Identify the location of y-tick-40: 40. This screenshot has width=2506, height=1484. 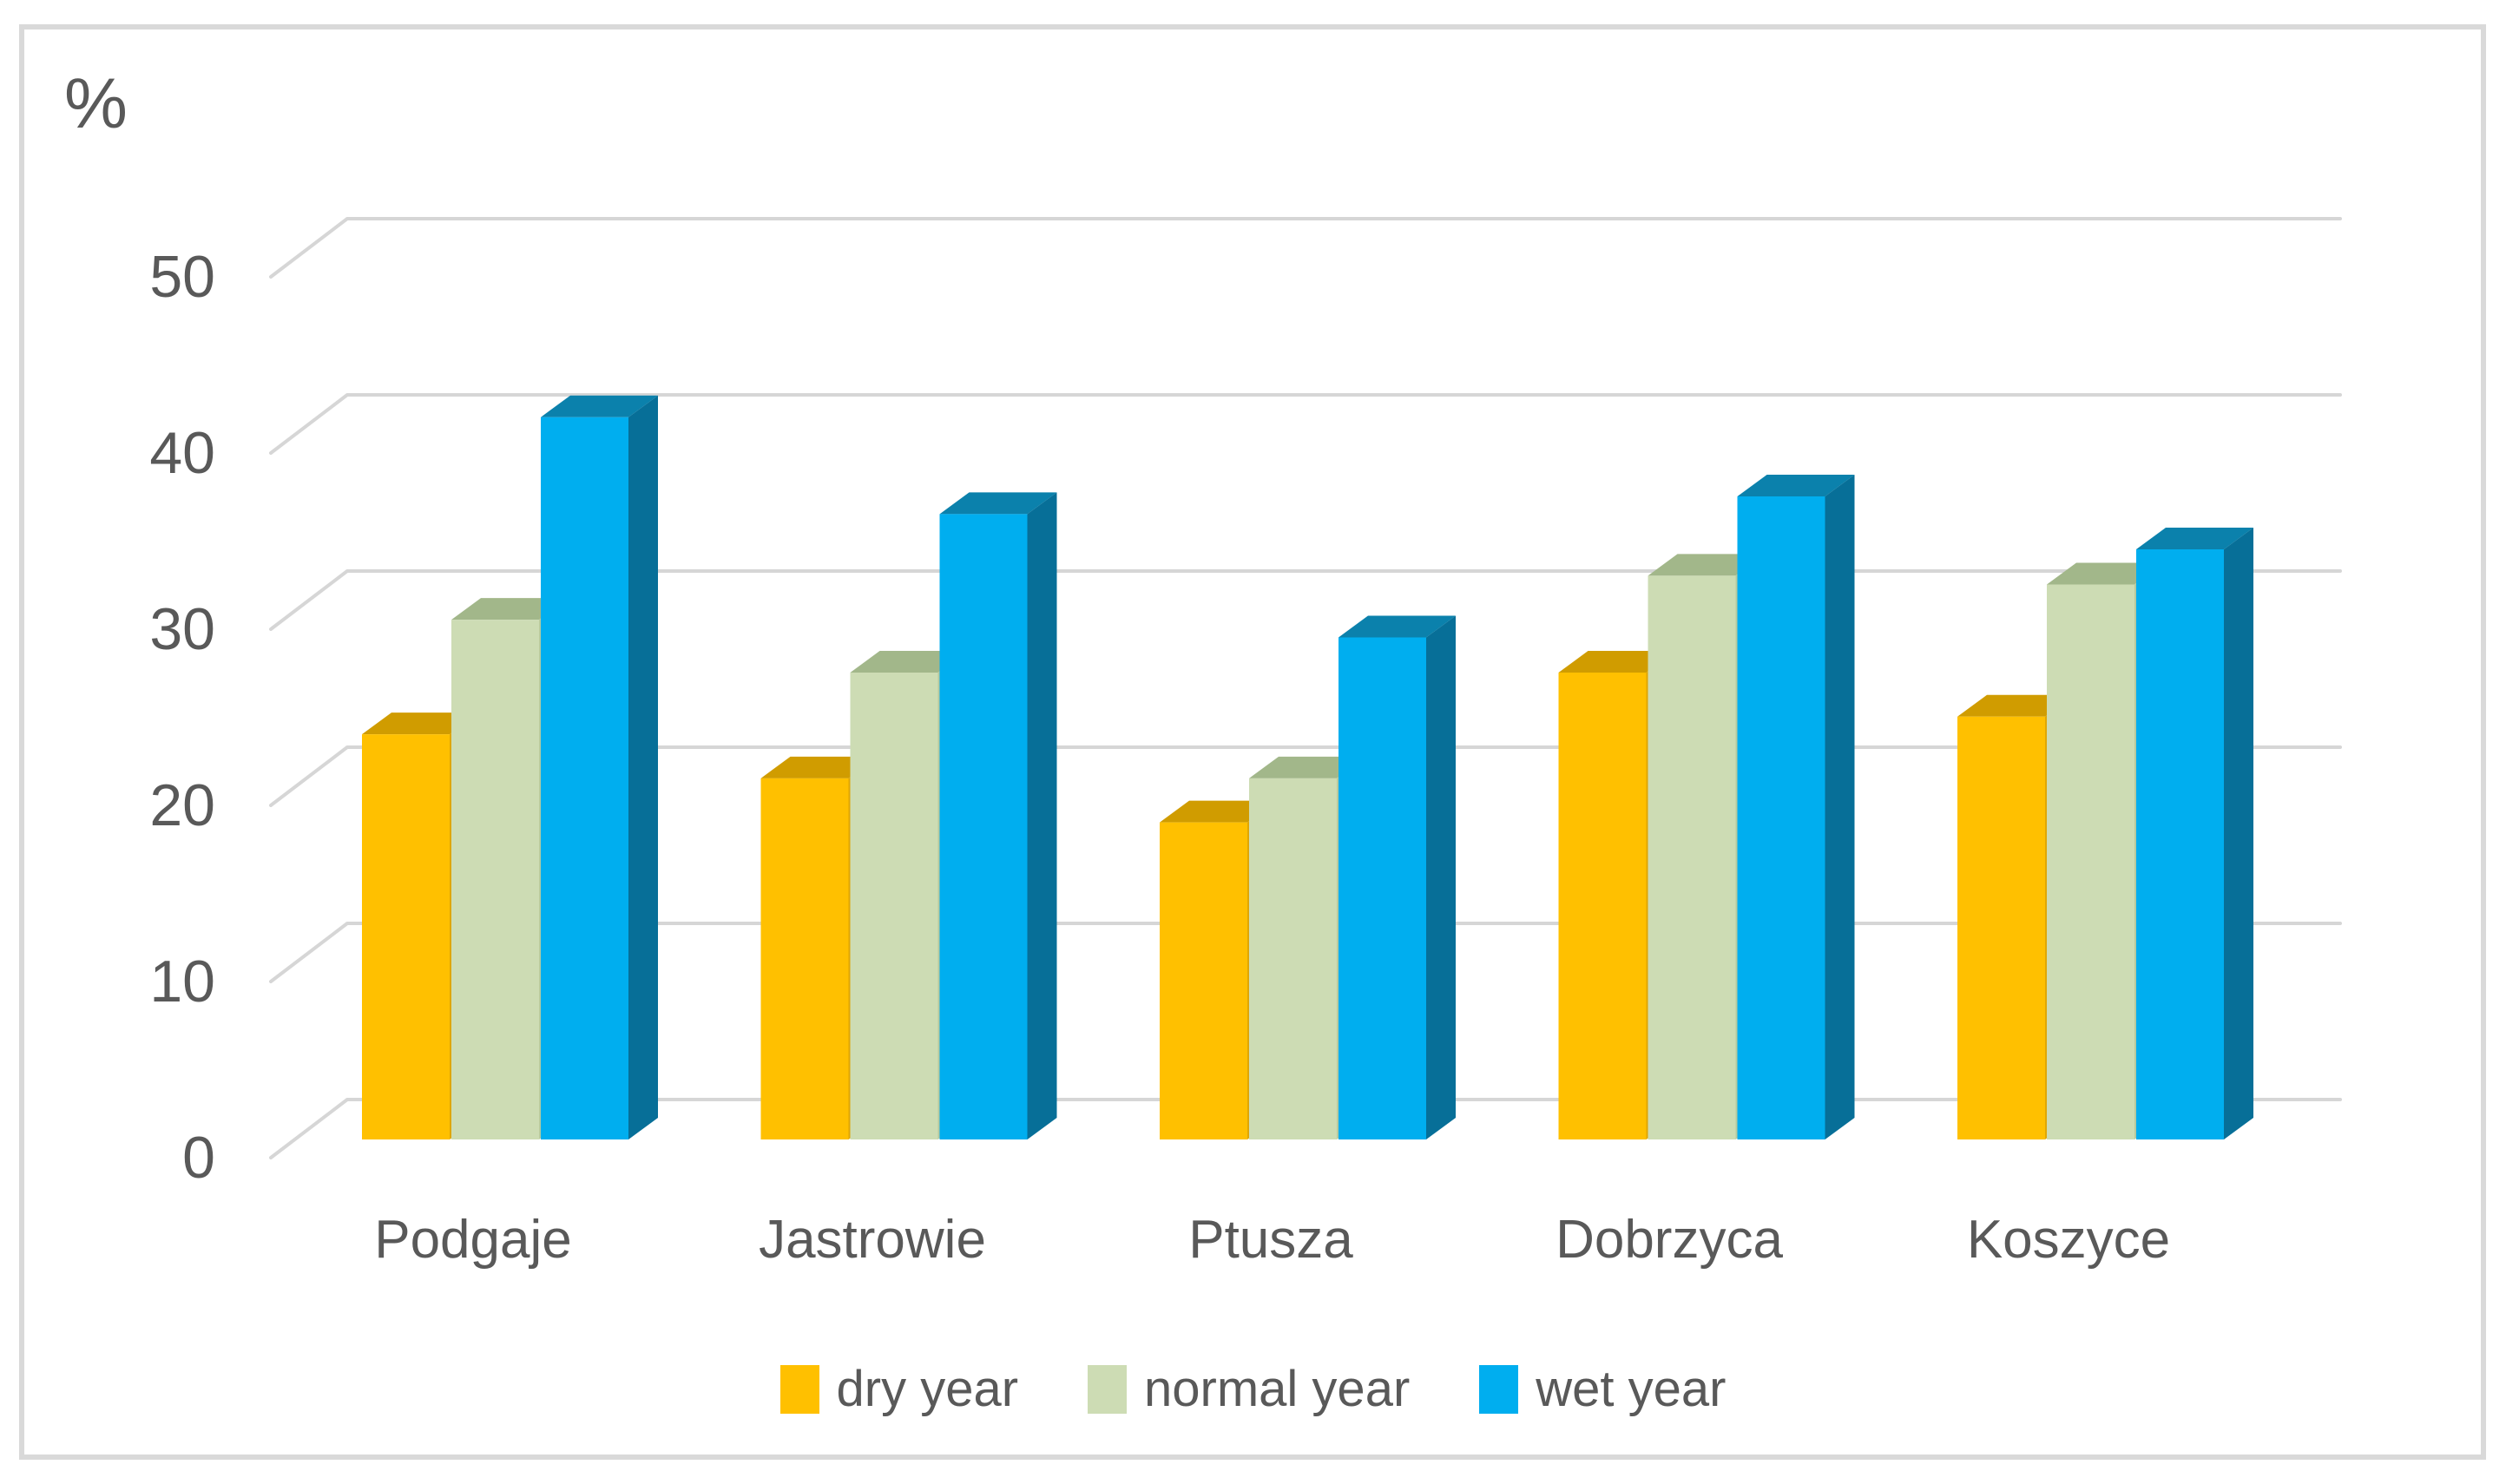
(182, 453).